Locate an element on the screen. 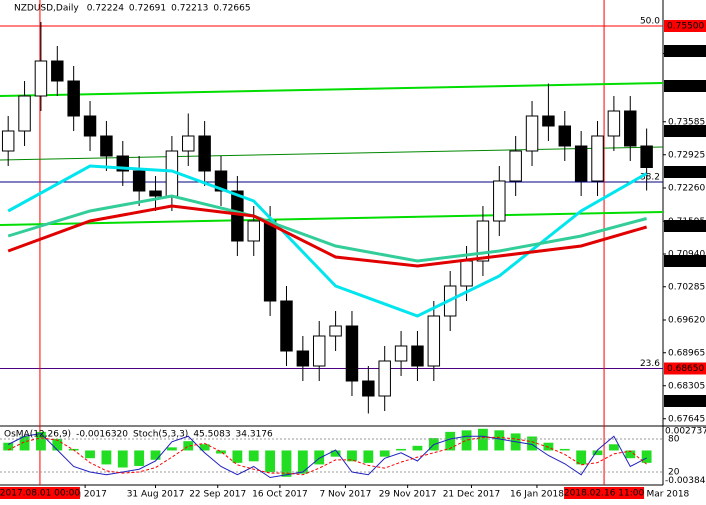  stoch-line is located at coordinates (327, 455).